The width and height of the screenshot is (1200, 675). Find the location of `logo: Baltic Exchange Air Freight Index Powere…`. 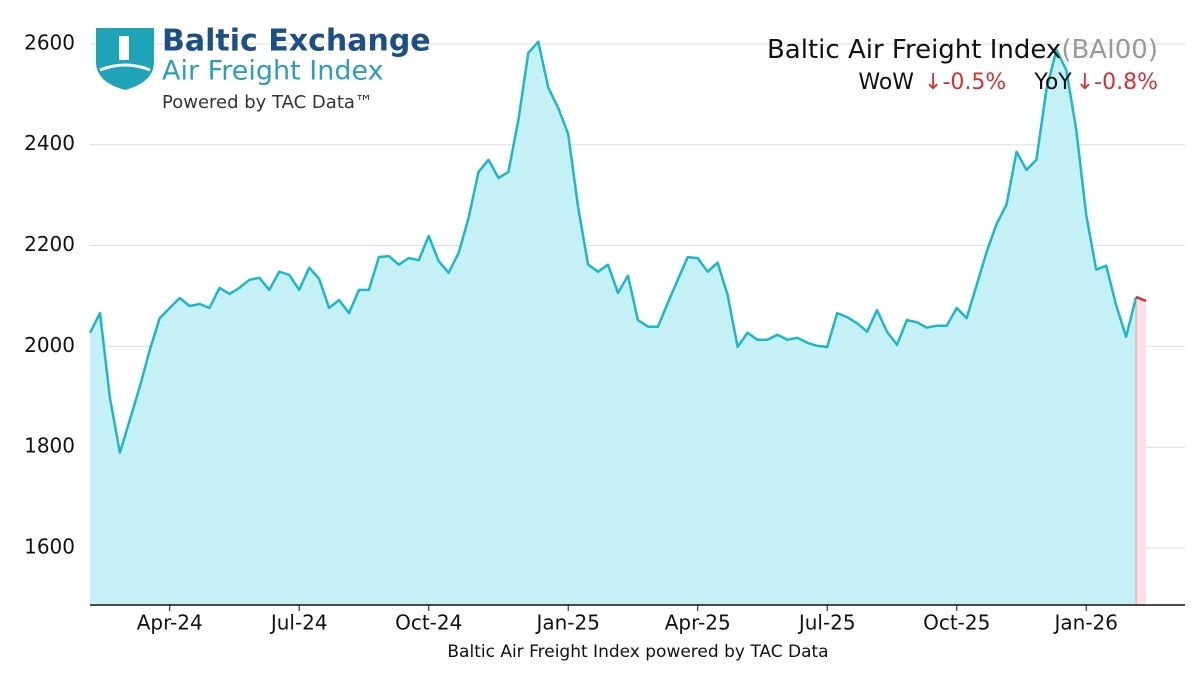

logo: Baltic Exchange Air Freight Index Powere… is located at coordinates (263, 68).